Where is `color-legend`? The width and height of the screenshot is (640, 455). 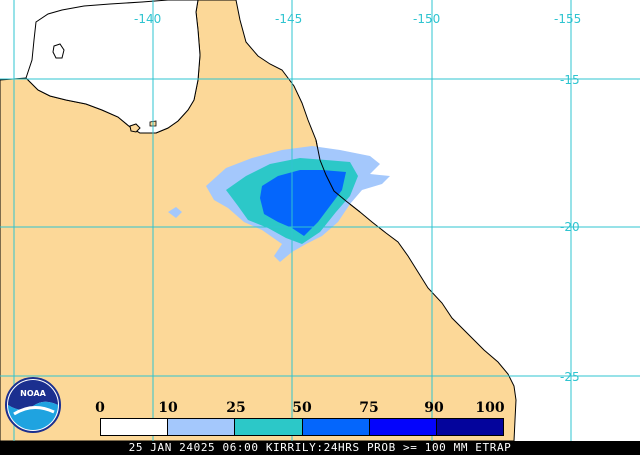
color-legend is located at coordinates (302, 427).